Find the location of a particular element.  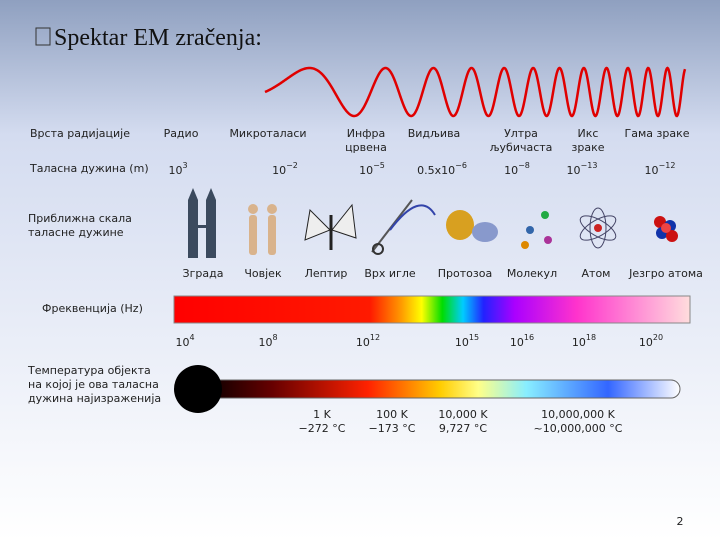

radiation-type: Инфра is located at coordinates (366, 133).